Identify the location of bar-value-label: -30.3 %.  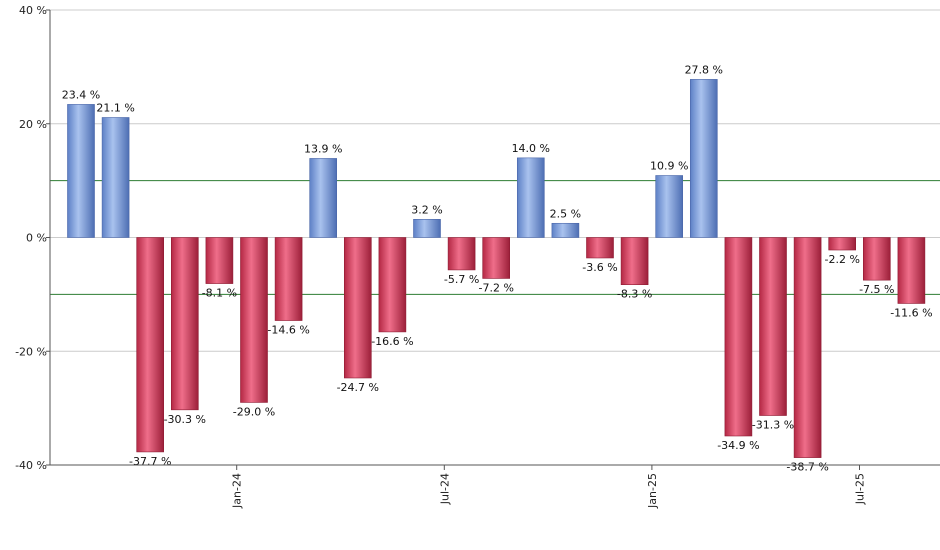
(185, 419).